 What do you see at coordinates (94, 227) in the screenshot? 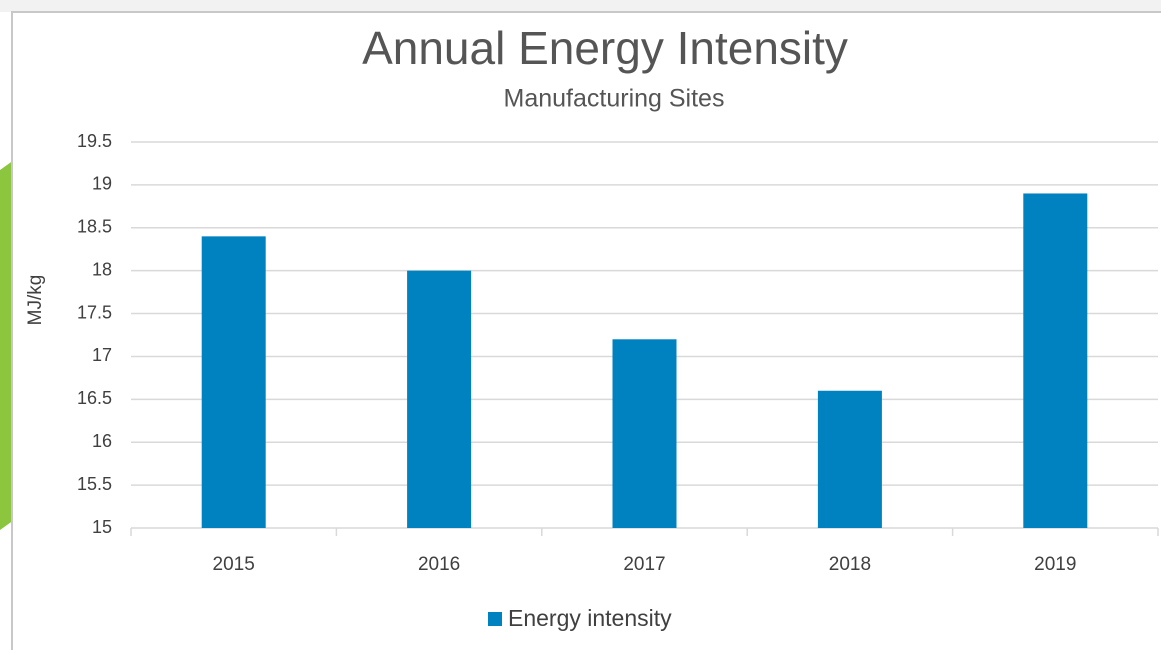
I see `y-tick-label: 18.5` at bounding box center [94, 227].